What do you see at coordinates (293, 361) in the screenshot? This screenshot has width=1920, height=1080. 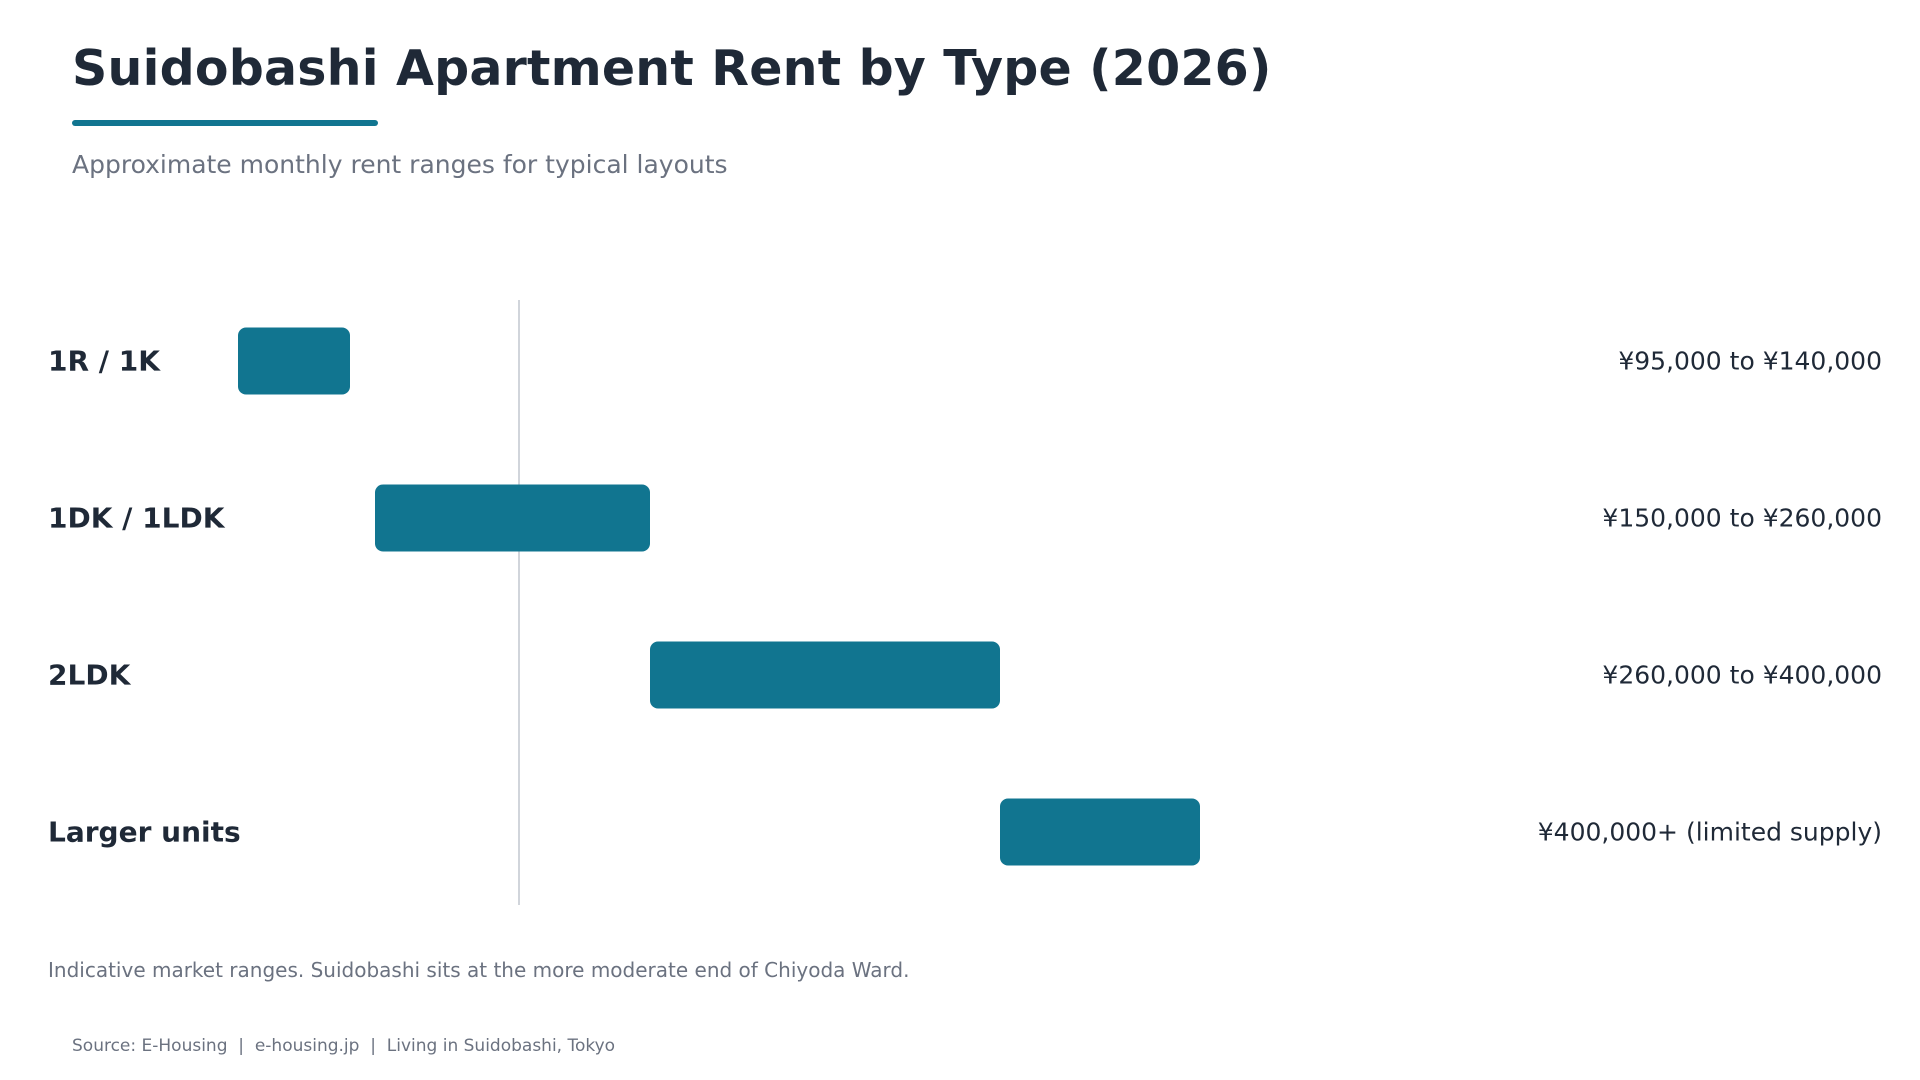 I see `range-bar-1r-1k` at bounding box center [293, 361].